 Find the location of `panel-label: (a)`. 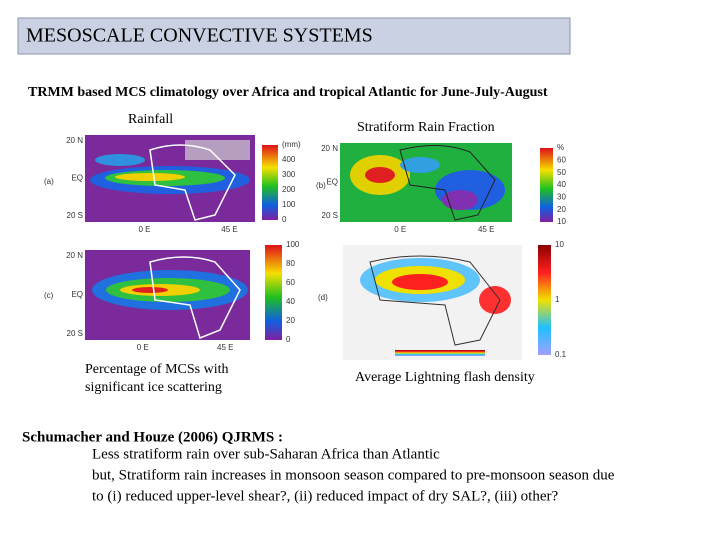

panel-label: (a) is located at coordinates (49, 181).